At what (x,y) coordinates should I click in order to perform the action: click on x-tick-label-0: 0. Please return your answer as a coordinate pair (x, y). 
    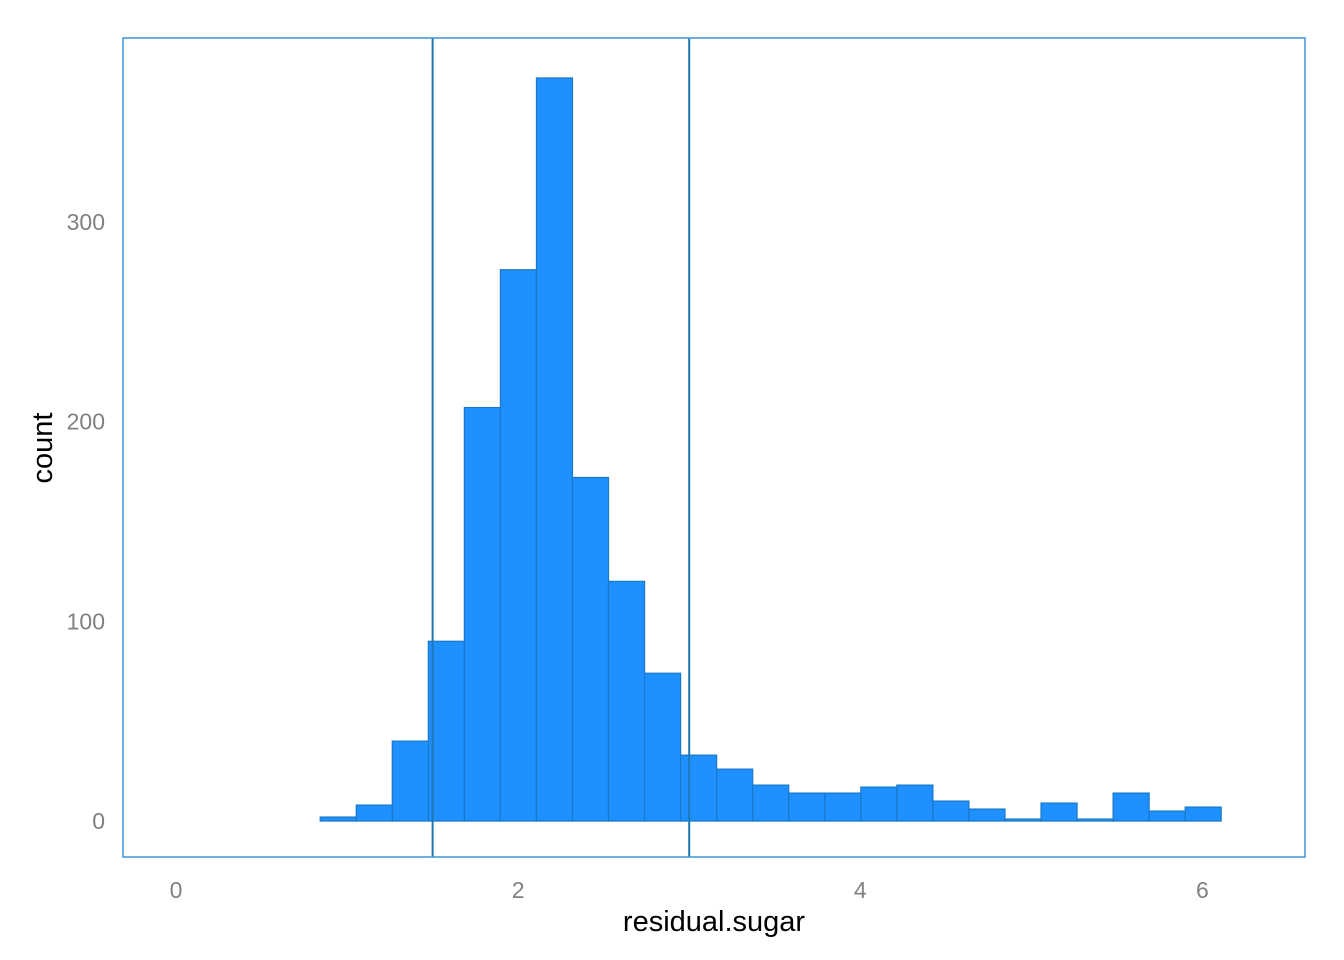
    Looking at the image, I should click on (176, 890).